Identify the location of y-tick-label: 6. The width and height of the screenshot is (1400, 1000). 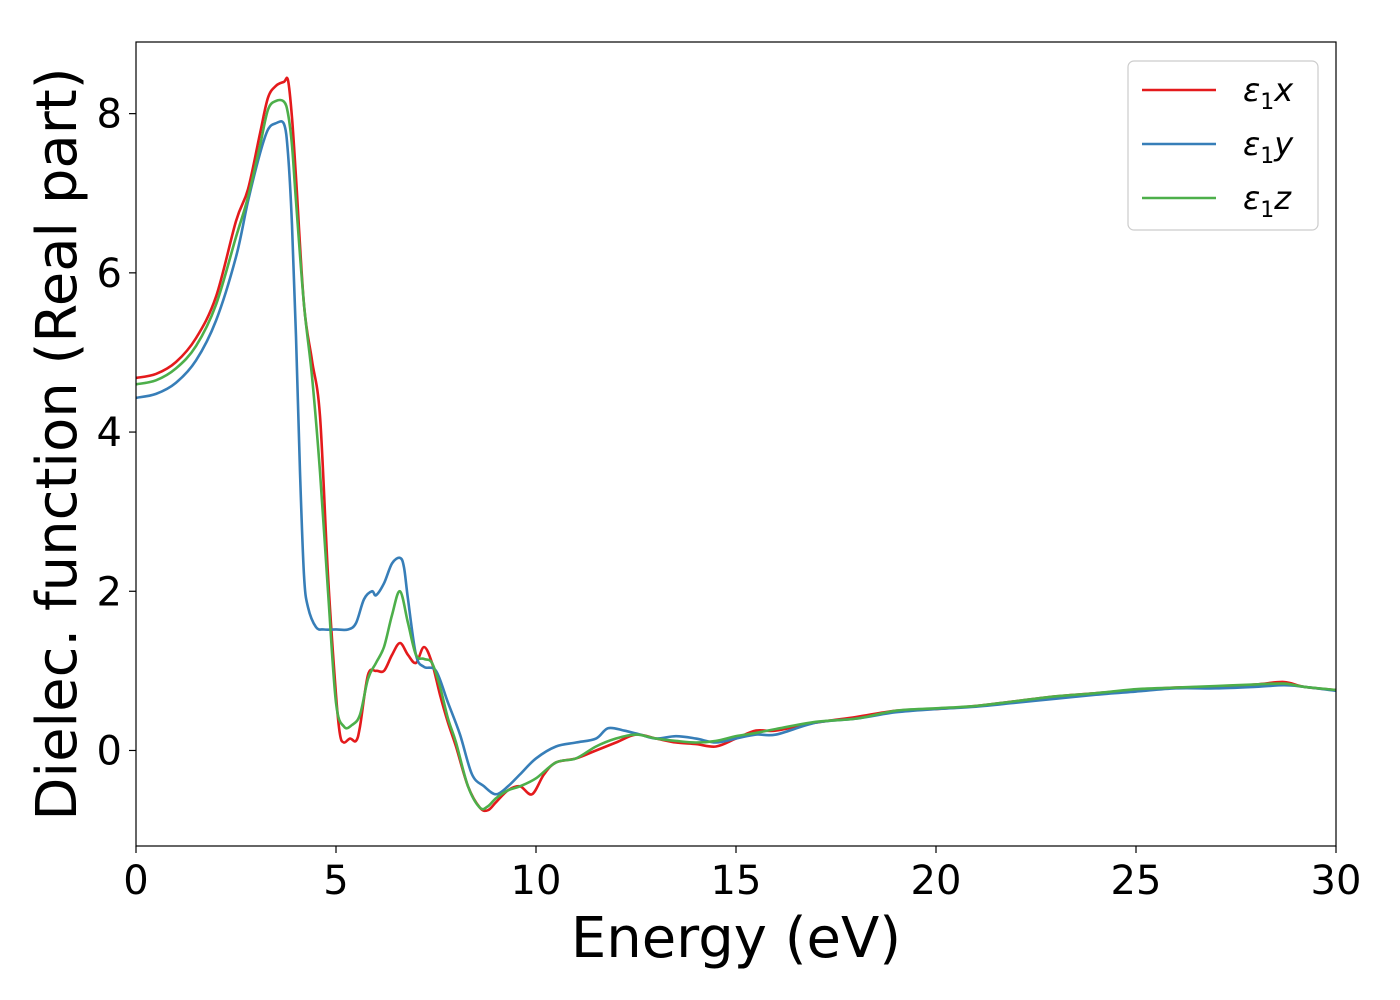
(109, 274).